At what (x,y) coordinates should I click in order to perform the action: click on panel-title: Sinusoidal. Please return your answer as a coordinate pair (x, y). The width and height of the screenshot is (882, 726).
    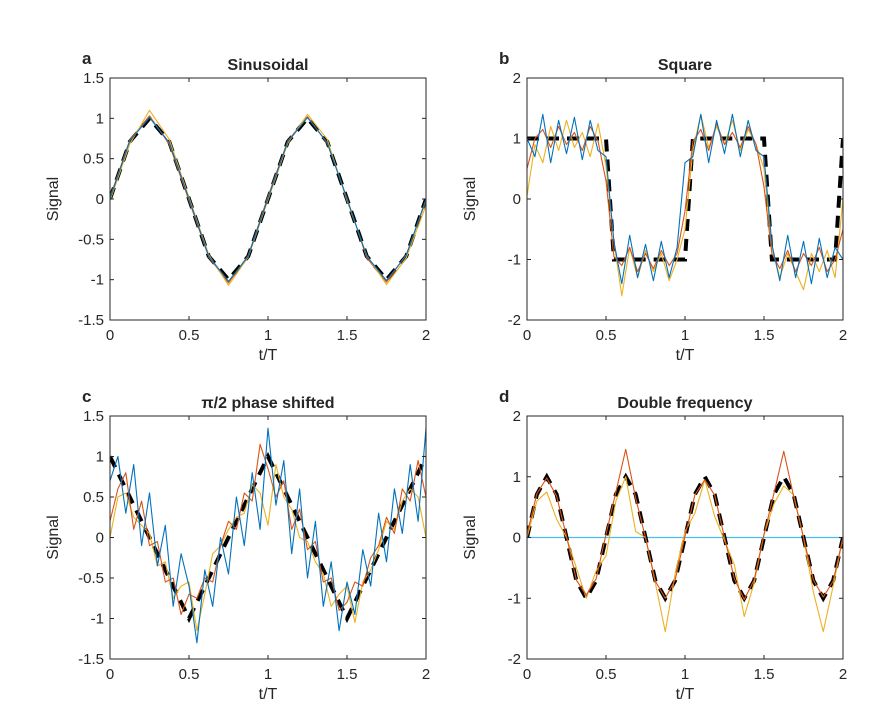
    Looking at the image, I should click on (268, 65).